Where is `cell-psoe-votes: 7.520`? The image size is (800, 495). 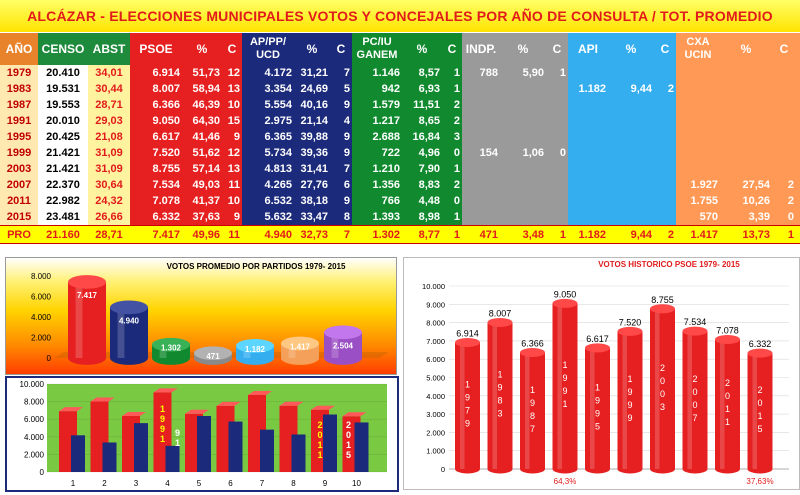
cell-psoe-votes: 7.520 is located at coordinates (156, 153).